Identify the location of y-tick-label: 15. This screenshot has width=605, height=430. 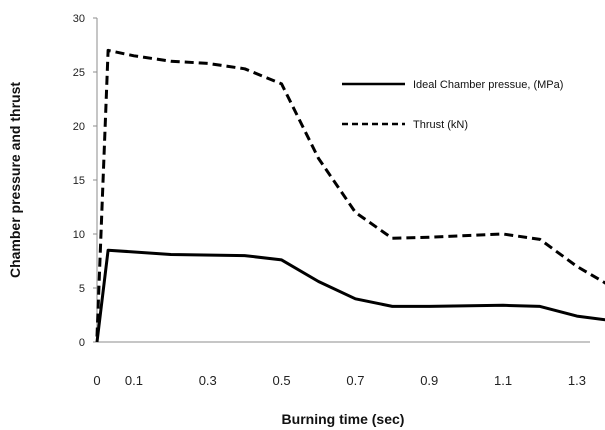
(79, 181).